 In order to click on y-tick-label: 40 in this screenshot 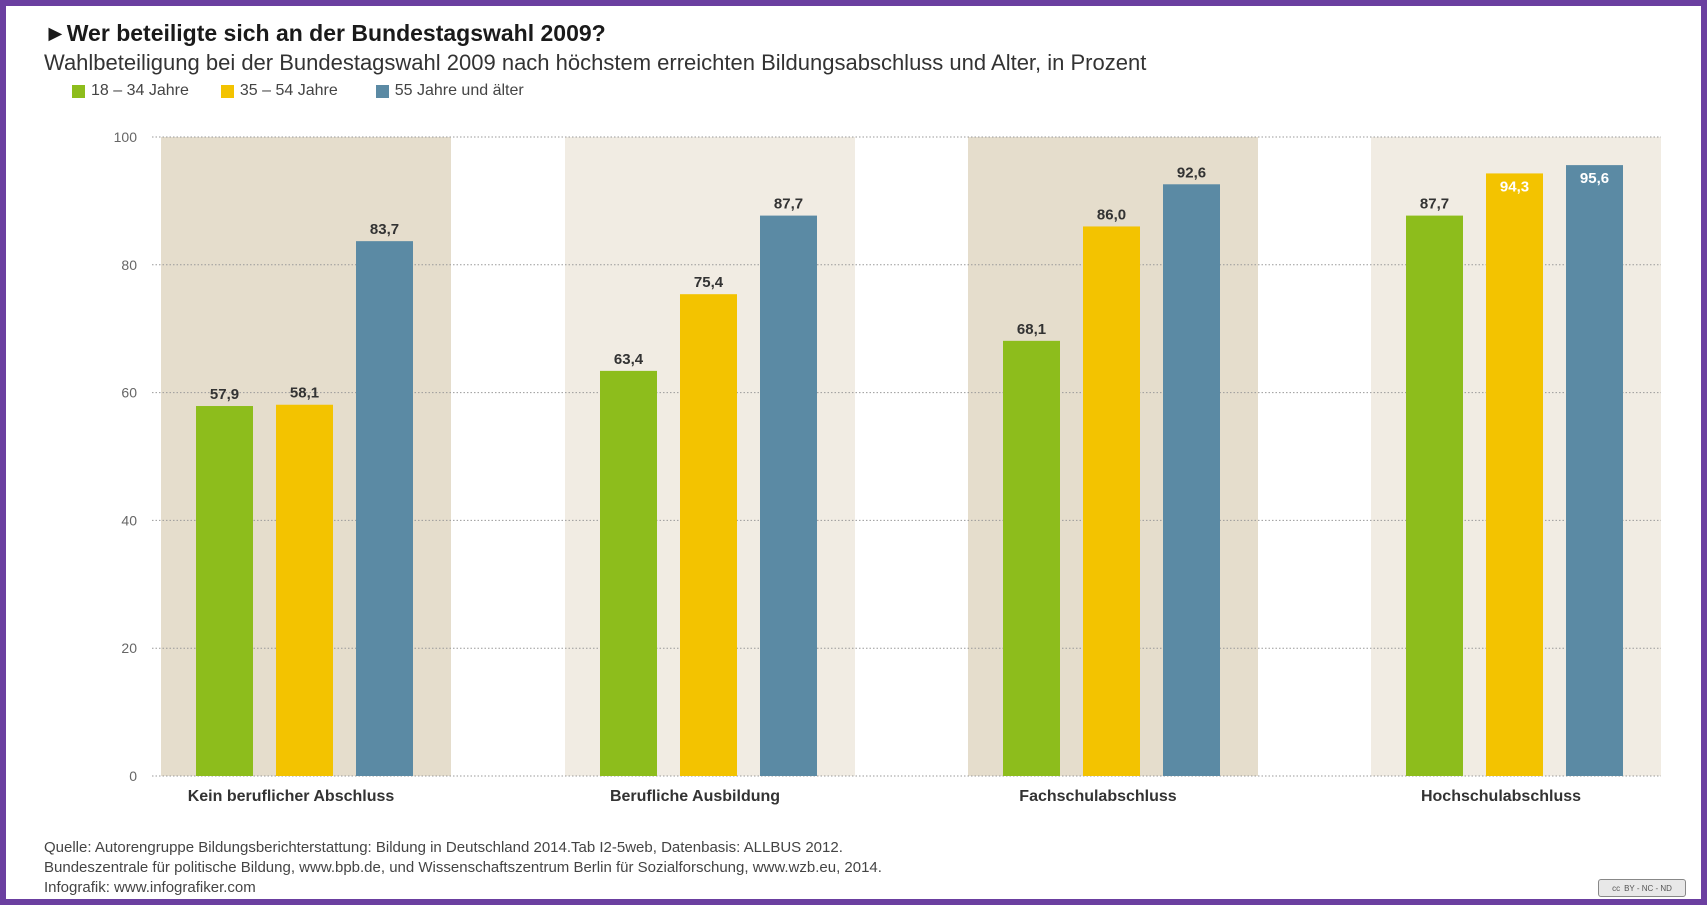, I will do `click(129, 520)`.